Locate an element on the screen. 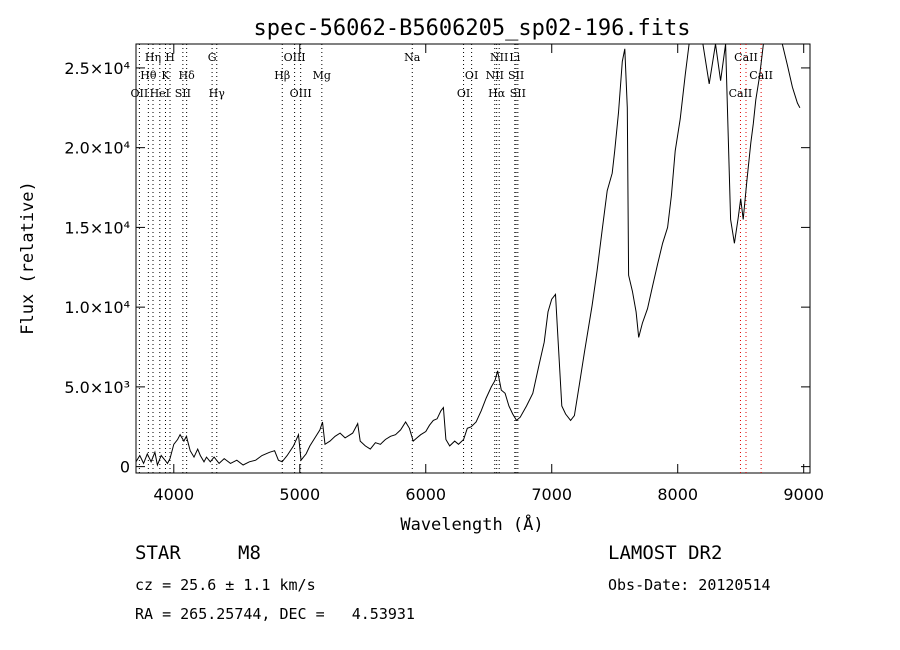  x-tick-label: 8000 is located at coordinates (677, 494).